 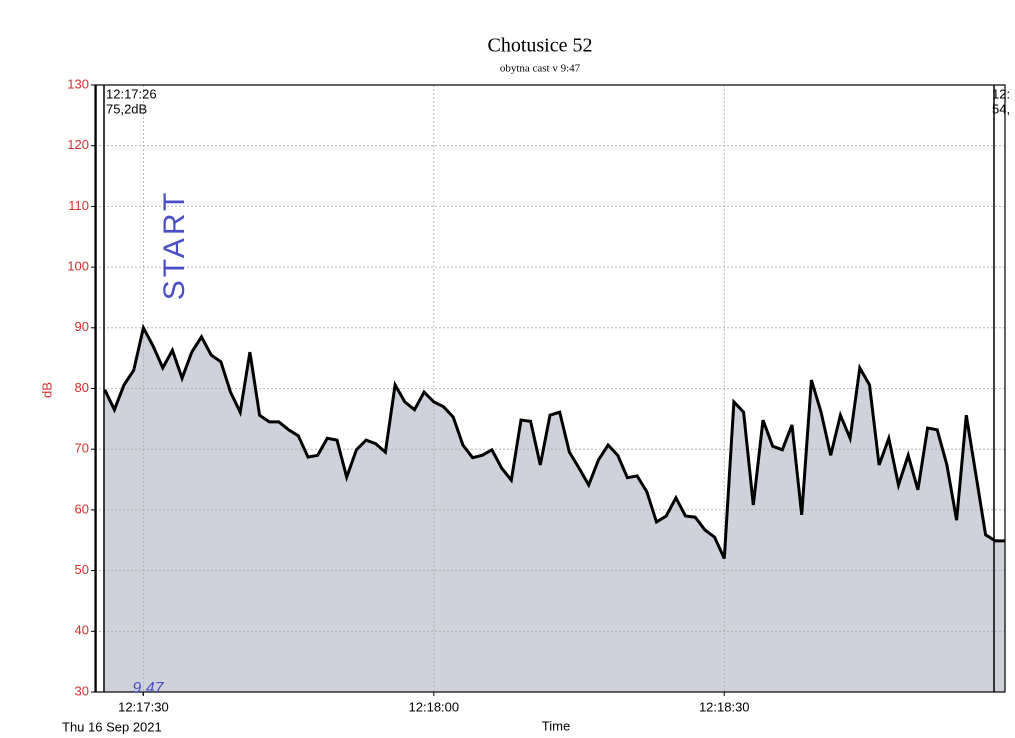 What do you see at coordinates (112, 726) in the screenshot?
I see `date-label: Thu 16 Sep 2021` at bounding box center [112, 726].